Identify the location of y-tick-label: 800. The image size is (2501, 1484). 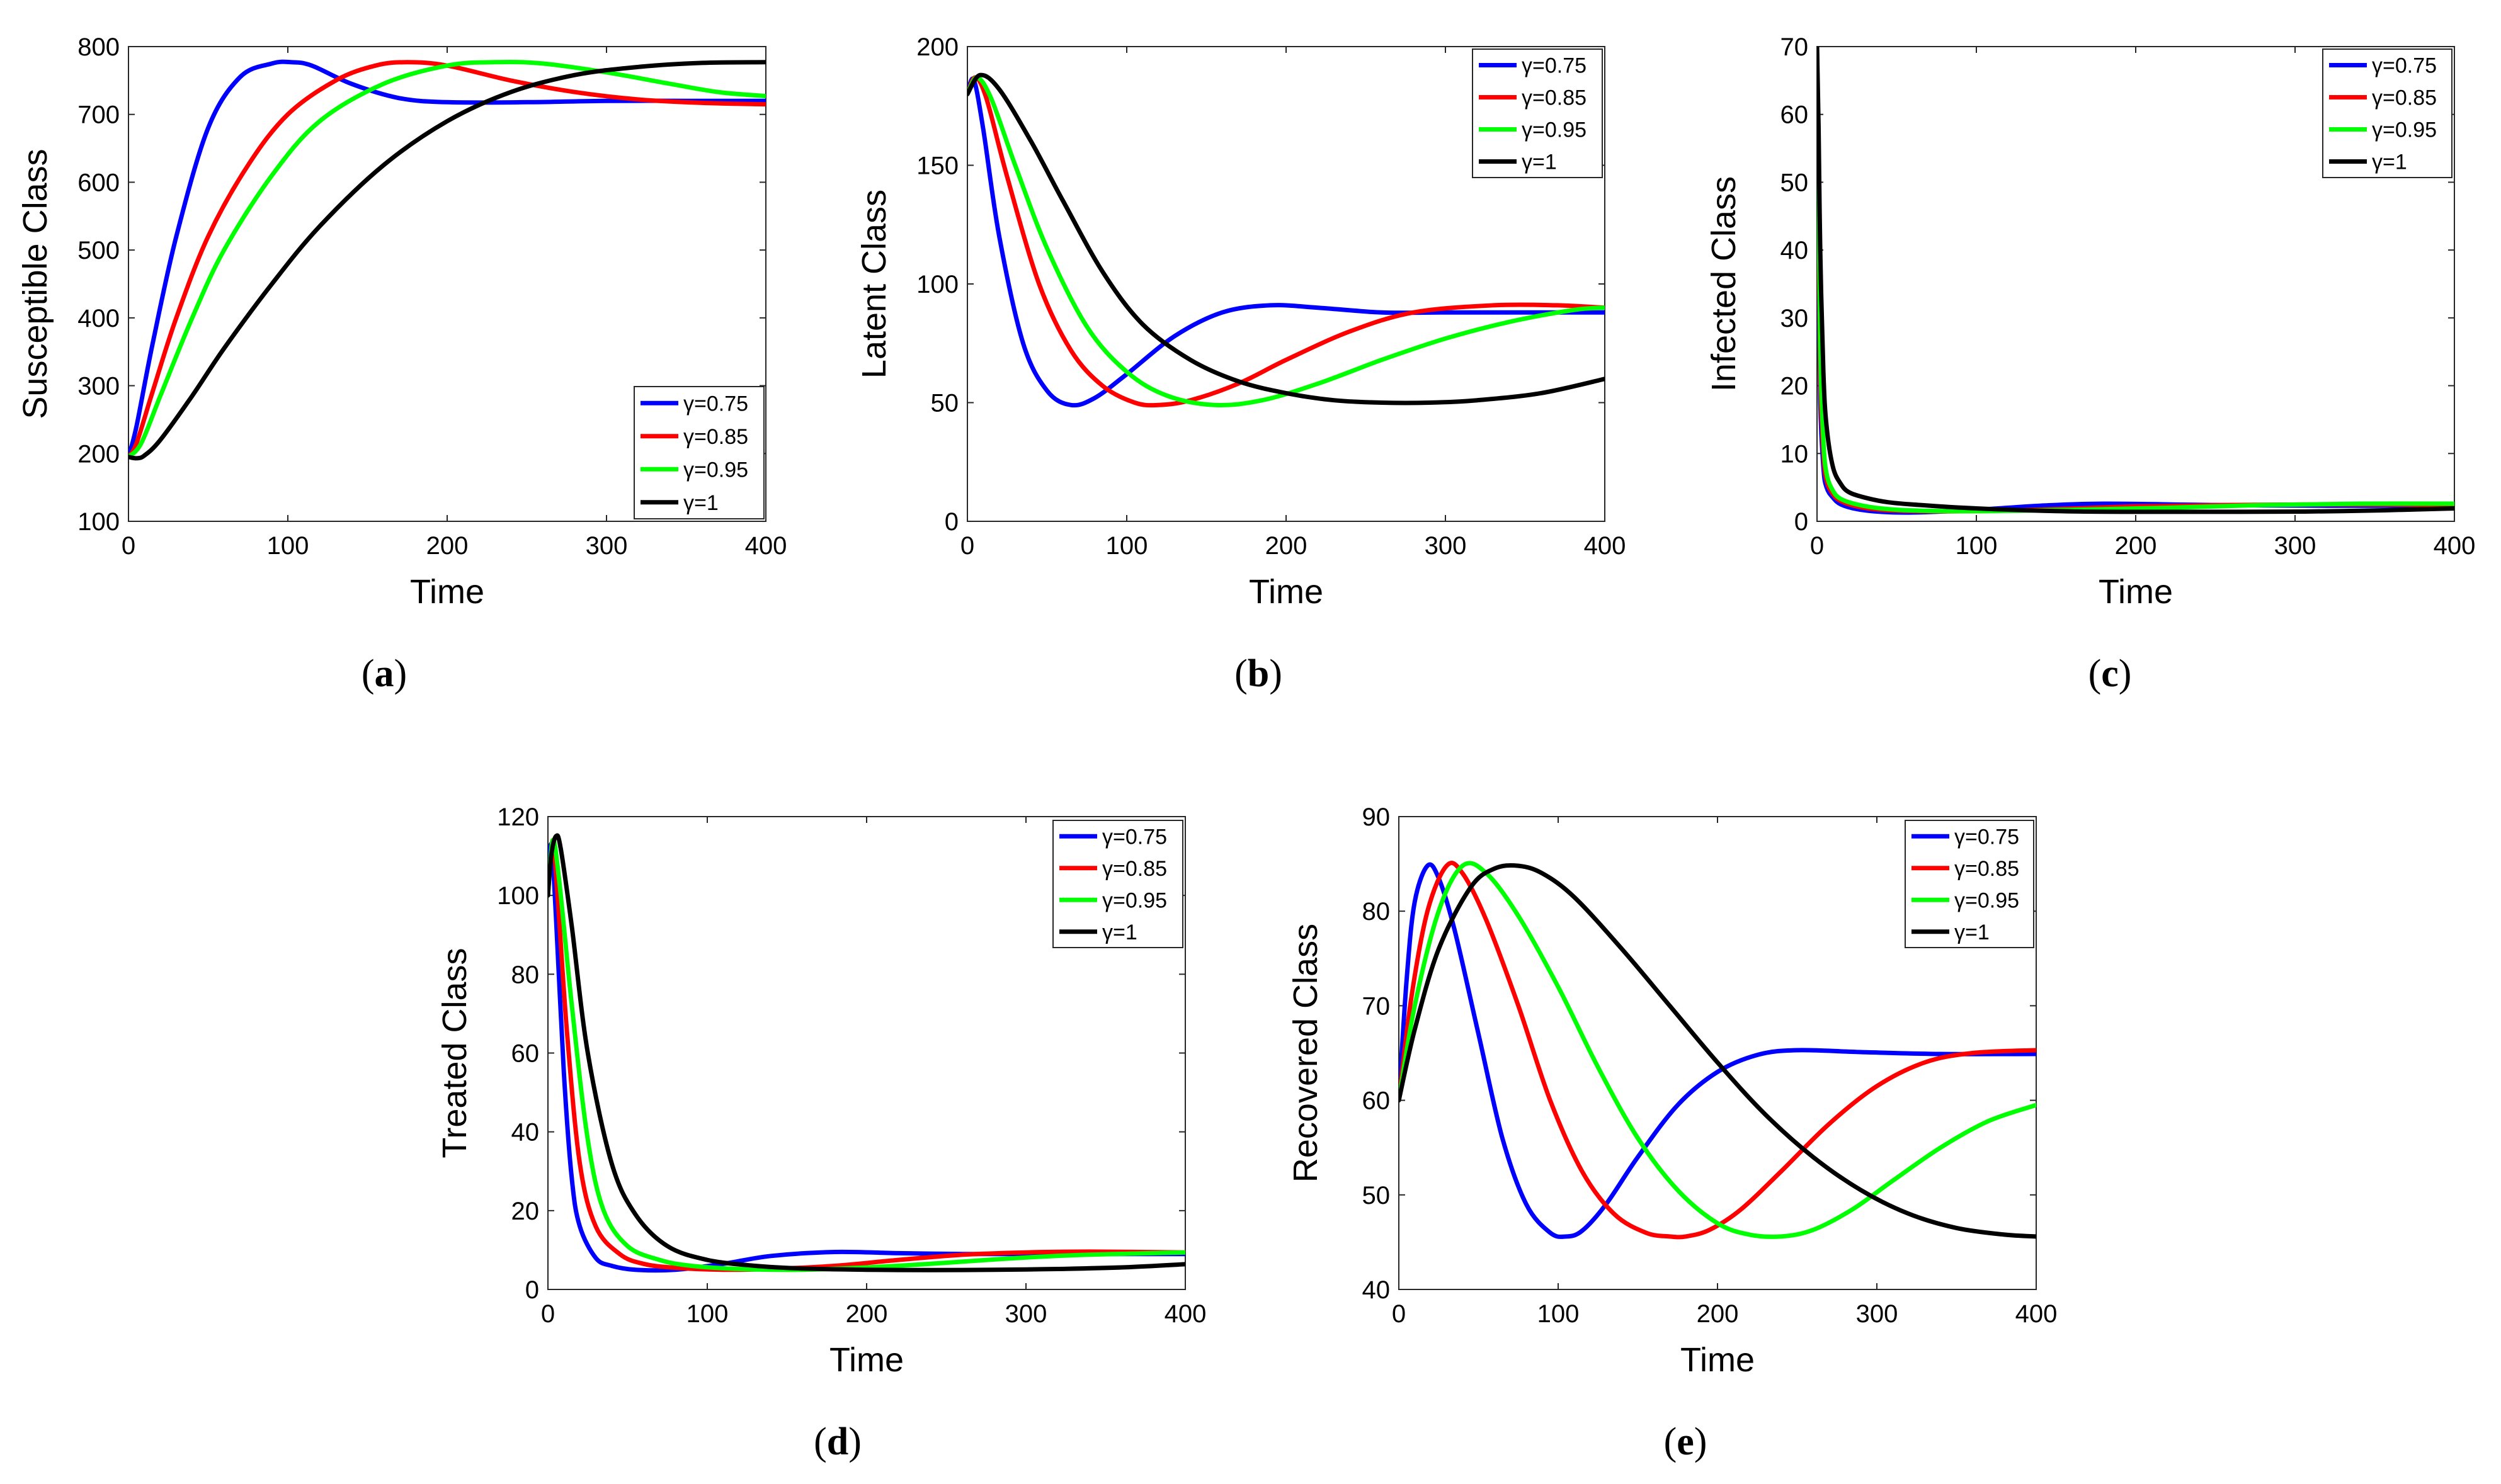
(98, 47).